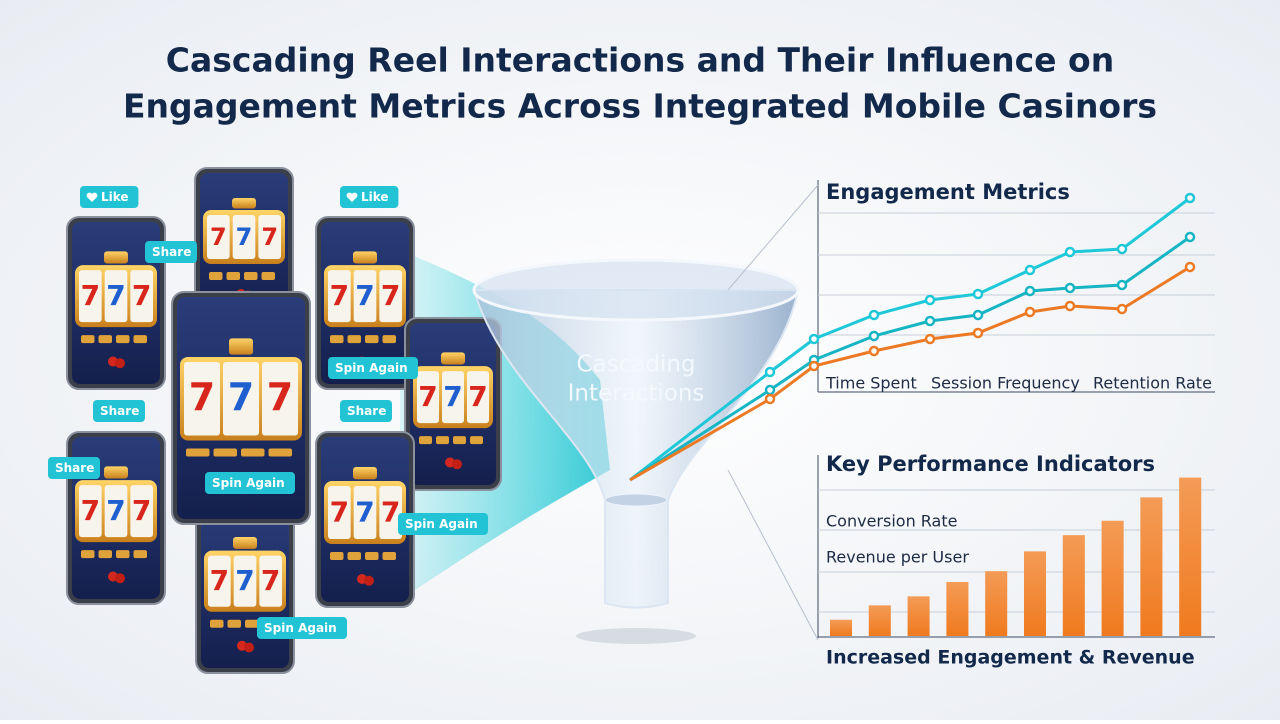 The height and width of the screenshot is (724, 1280). I want to click on line-series, so click(910, 373).